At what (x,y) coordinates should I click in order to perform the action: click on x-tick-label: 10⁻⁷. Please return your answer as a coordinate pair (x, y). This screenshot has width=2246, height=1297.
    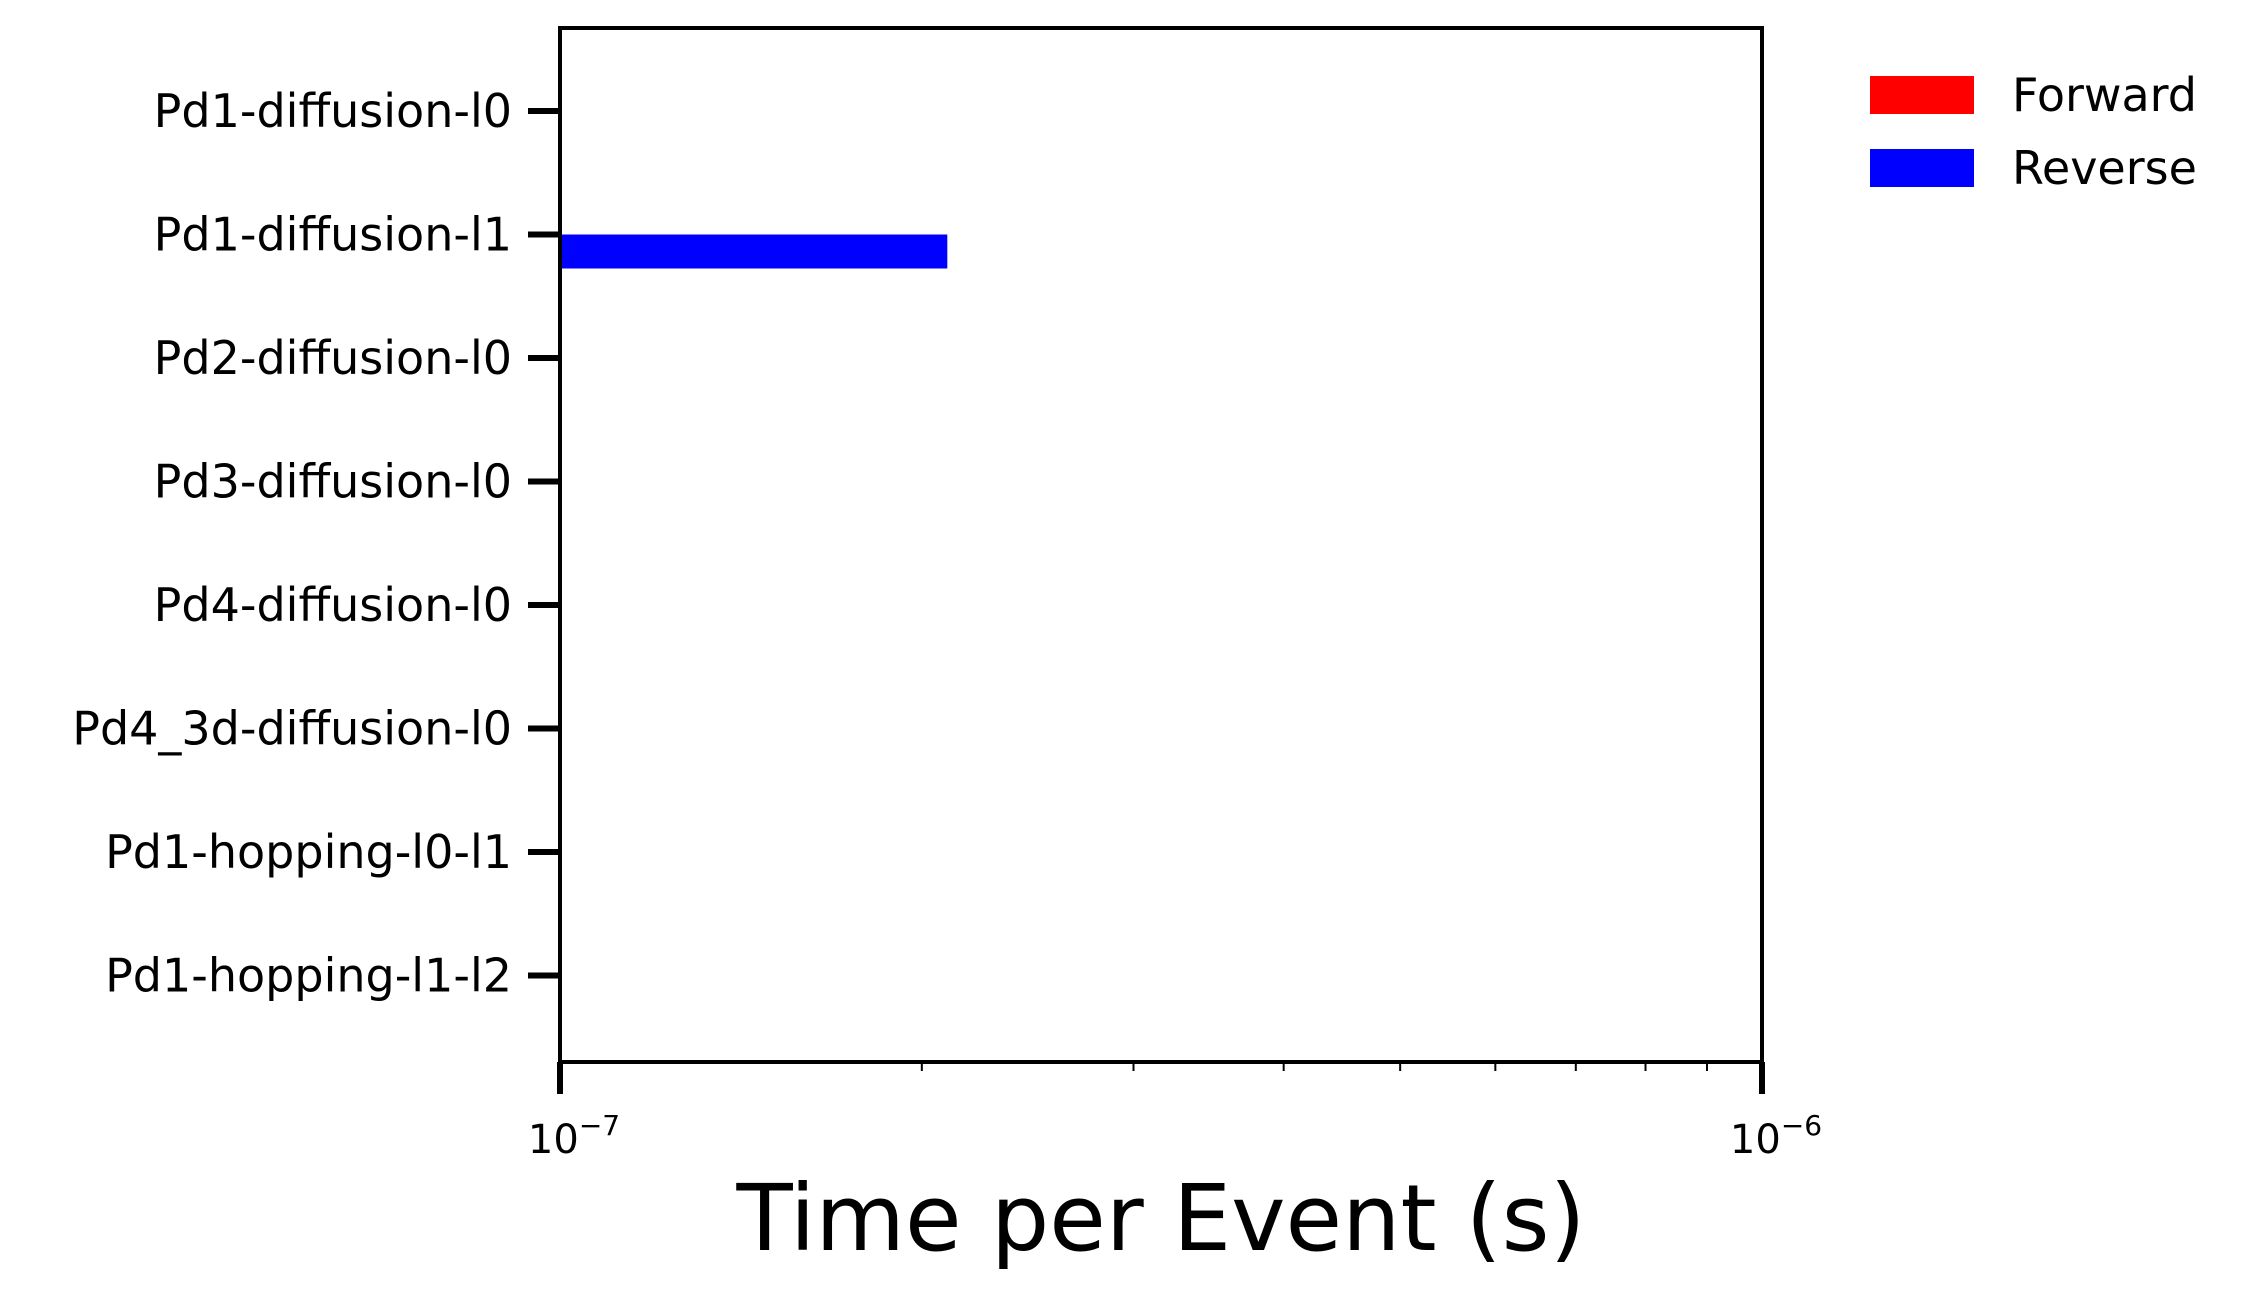
    Looking at the image, I should click on (574, 1136).